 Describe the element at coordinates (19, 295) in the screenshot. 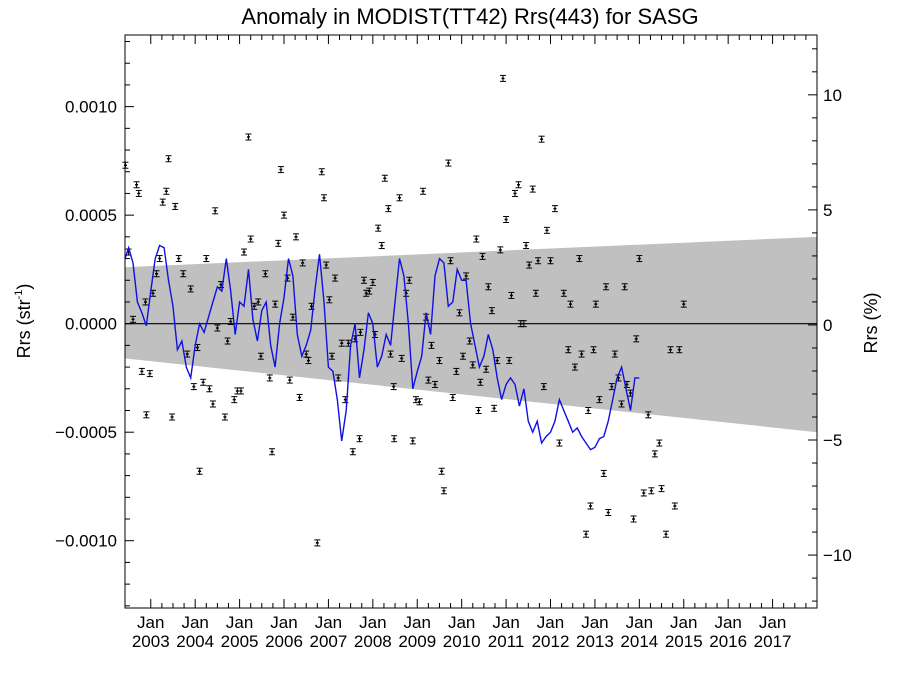

I see `y-axis-label-superscript: -1` at that location.